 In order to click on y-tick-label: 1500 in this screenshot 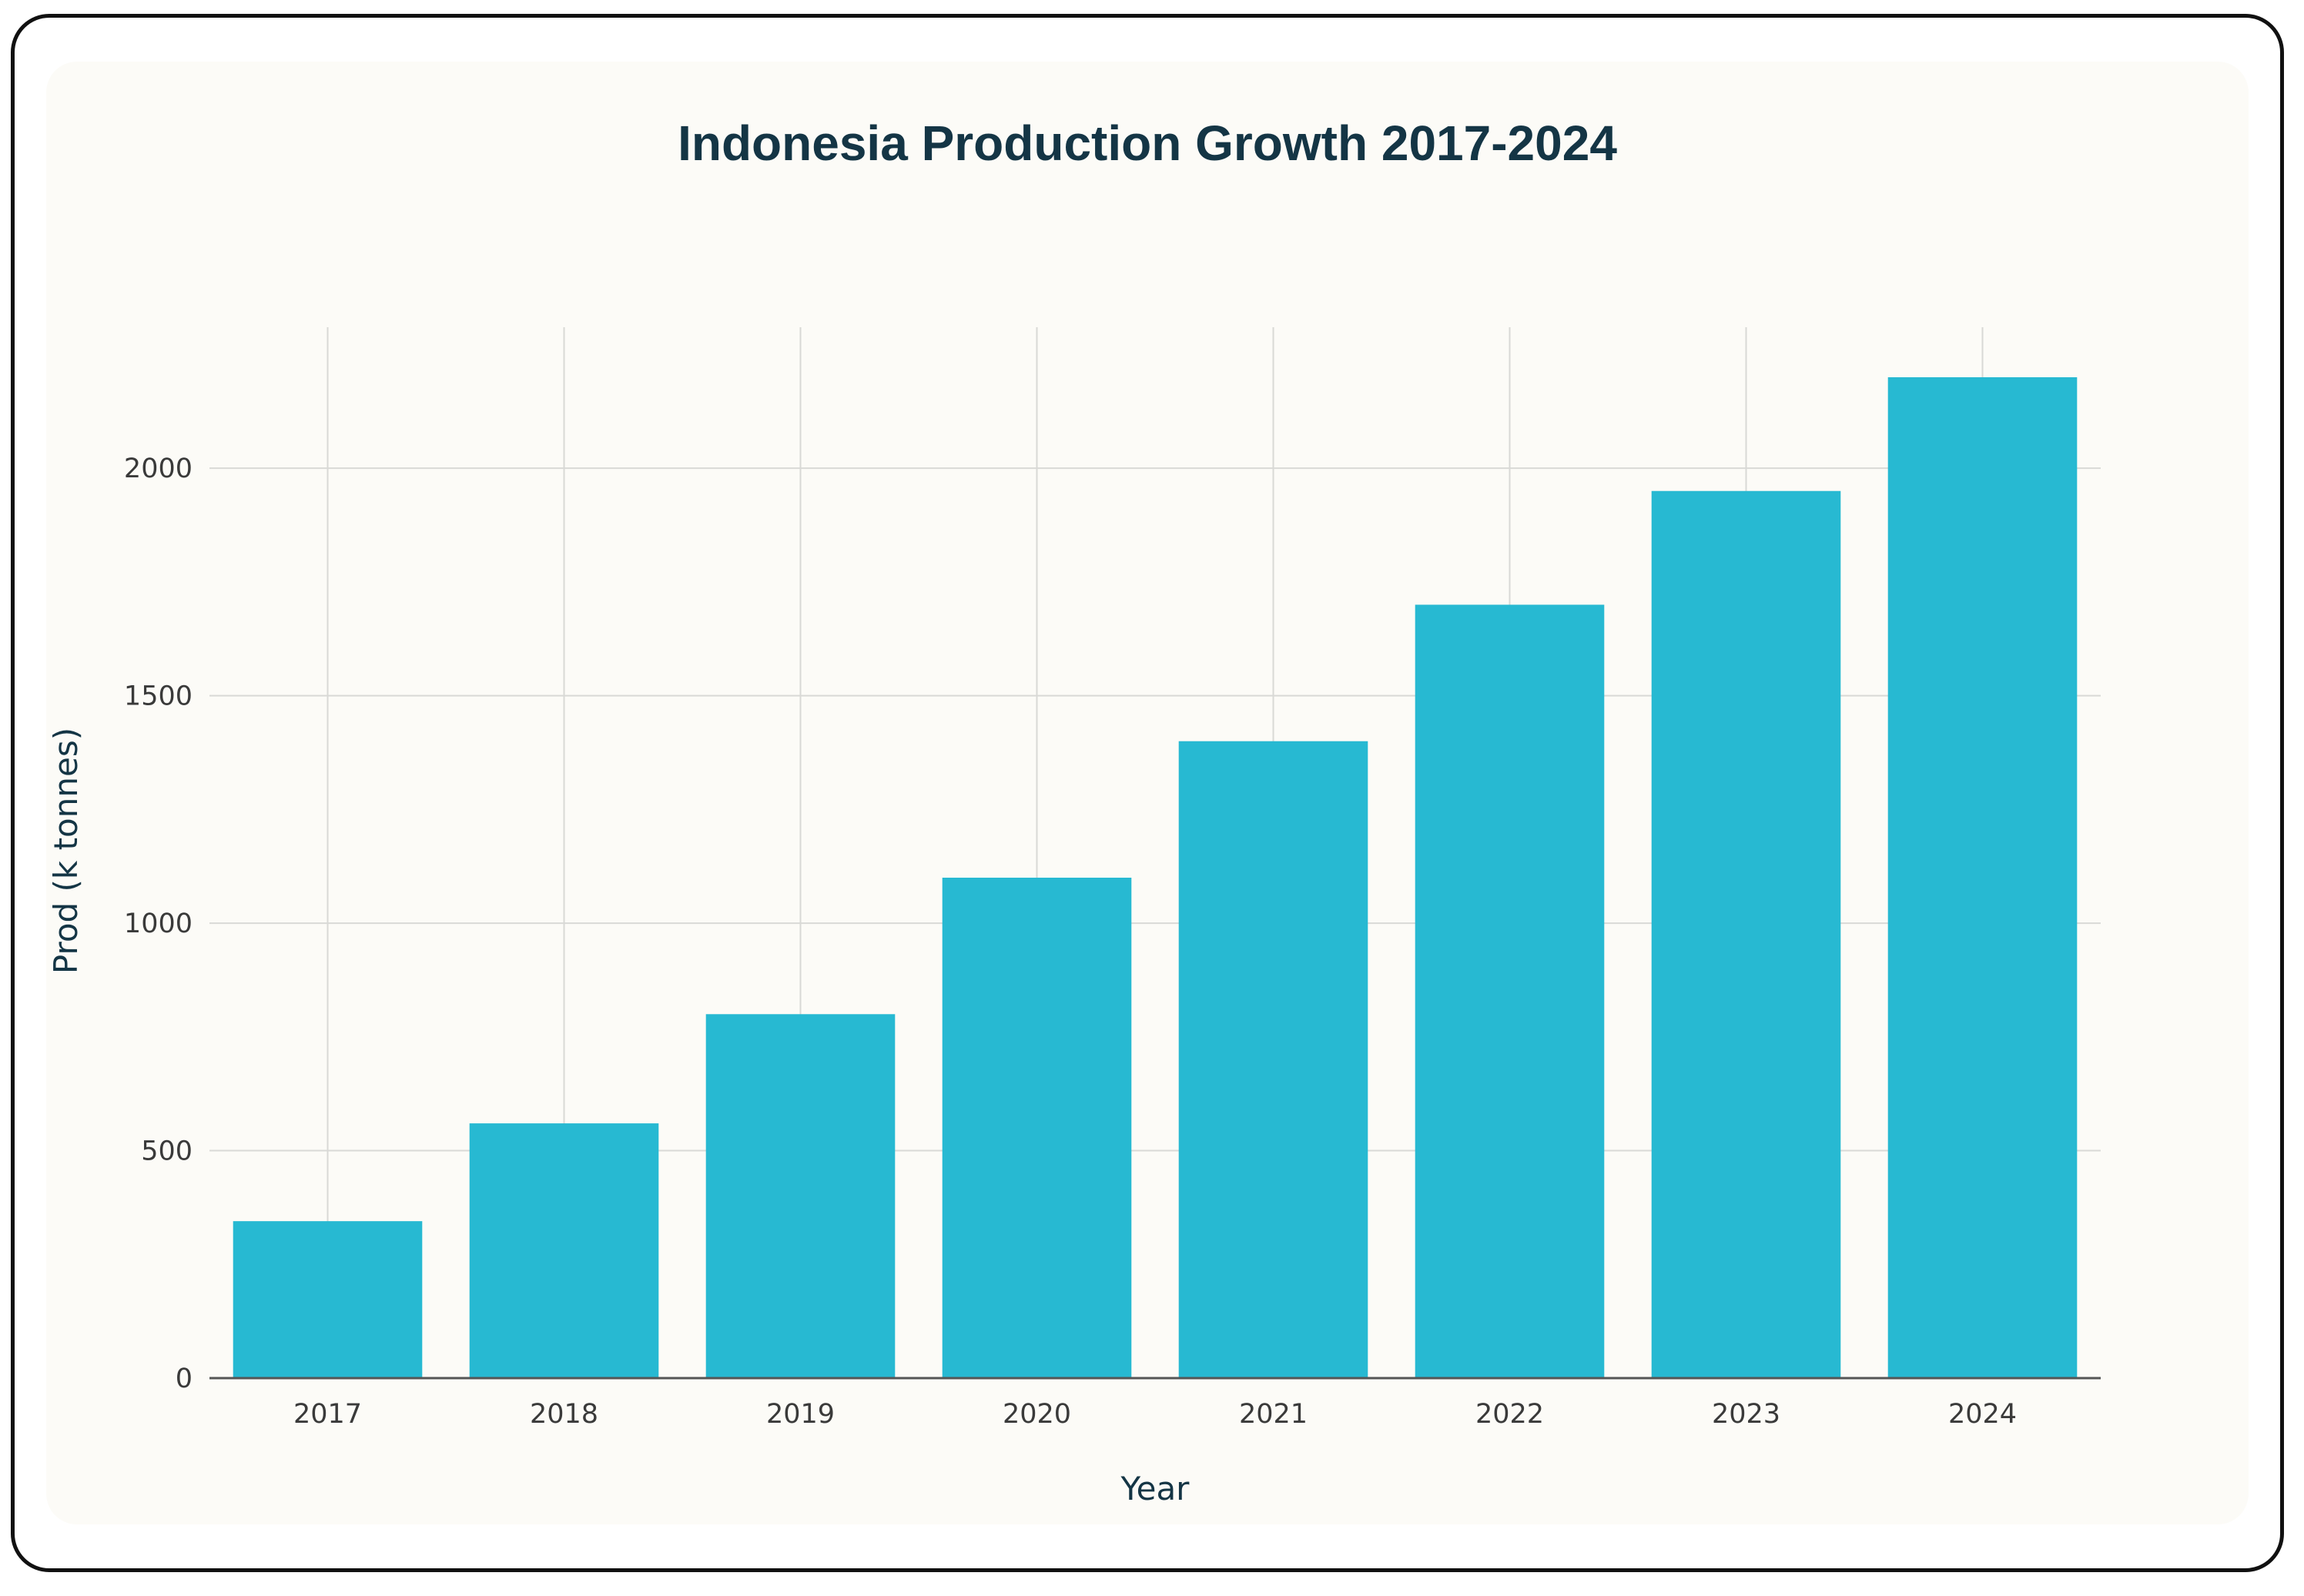, I will do `click(158, 696)`.